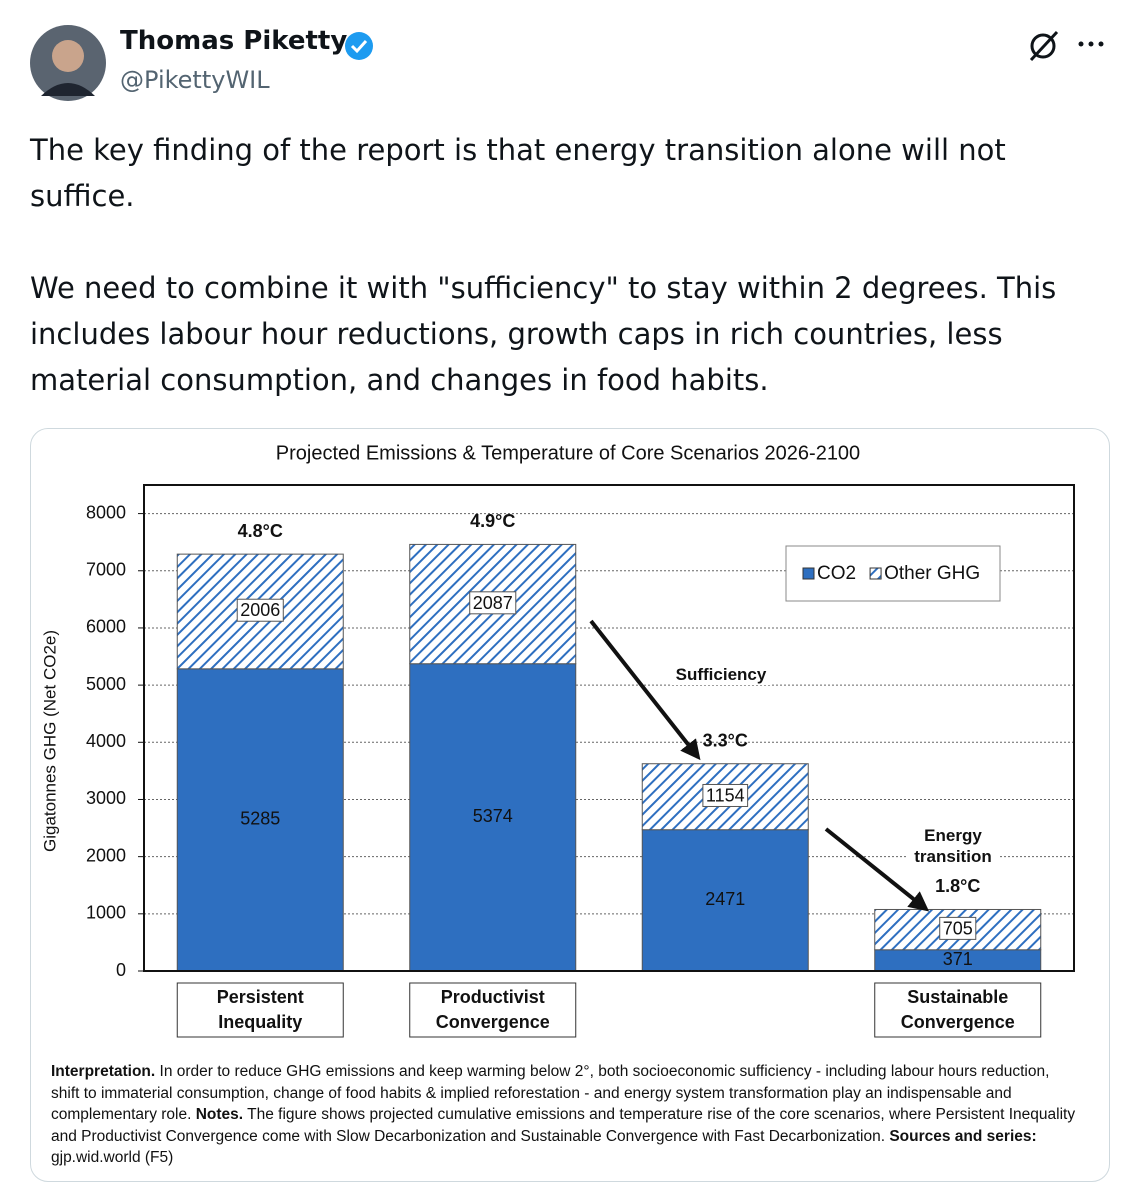  I want to click on grok-icon, so click(1043, 46).